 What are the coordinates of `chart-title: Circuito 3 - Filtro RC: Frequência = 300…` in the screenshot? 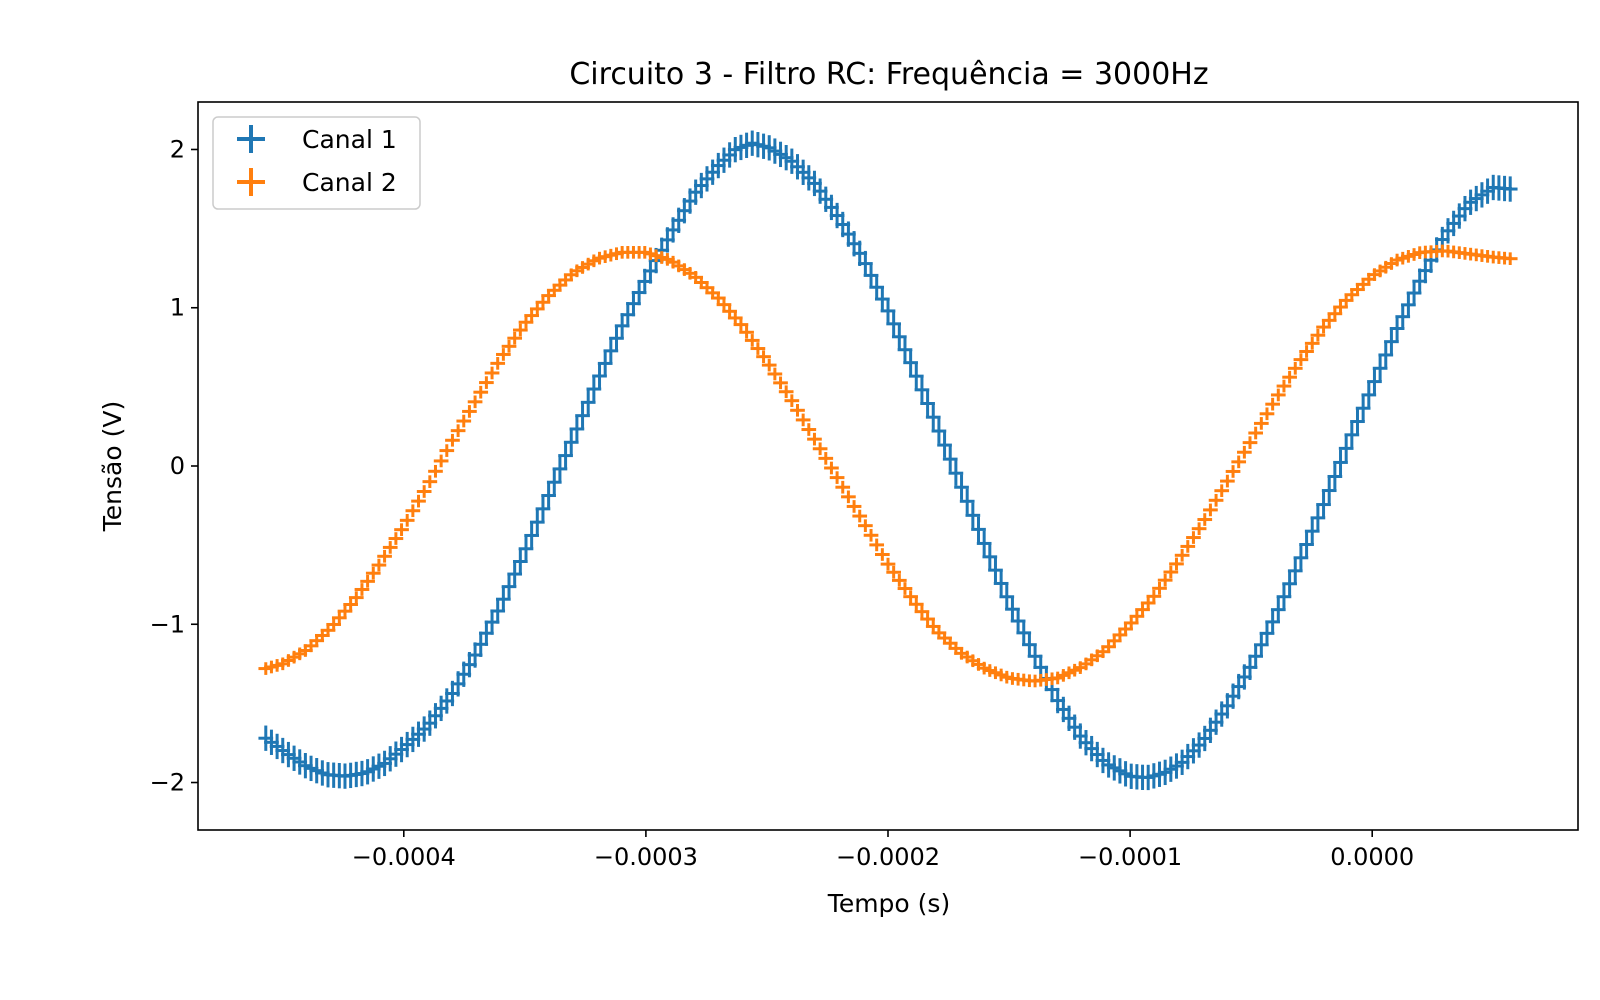 It's located at (888, 74).